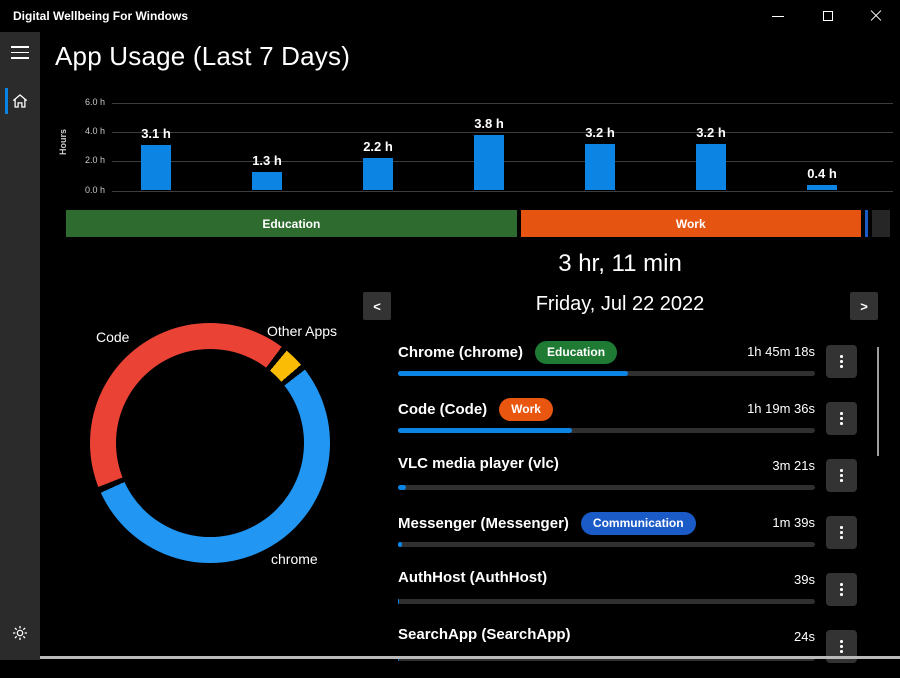 This screenshot has height=678, width=900. I want to click on donut-hole, so click(210, 443).